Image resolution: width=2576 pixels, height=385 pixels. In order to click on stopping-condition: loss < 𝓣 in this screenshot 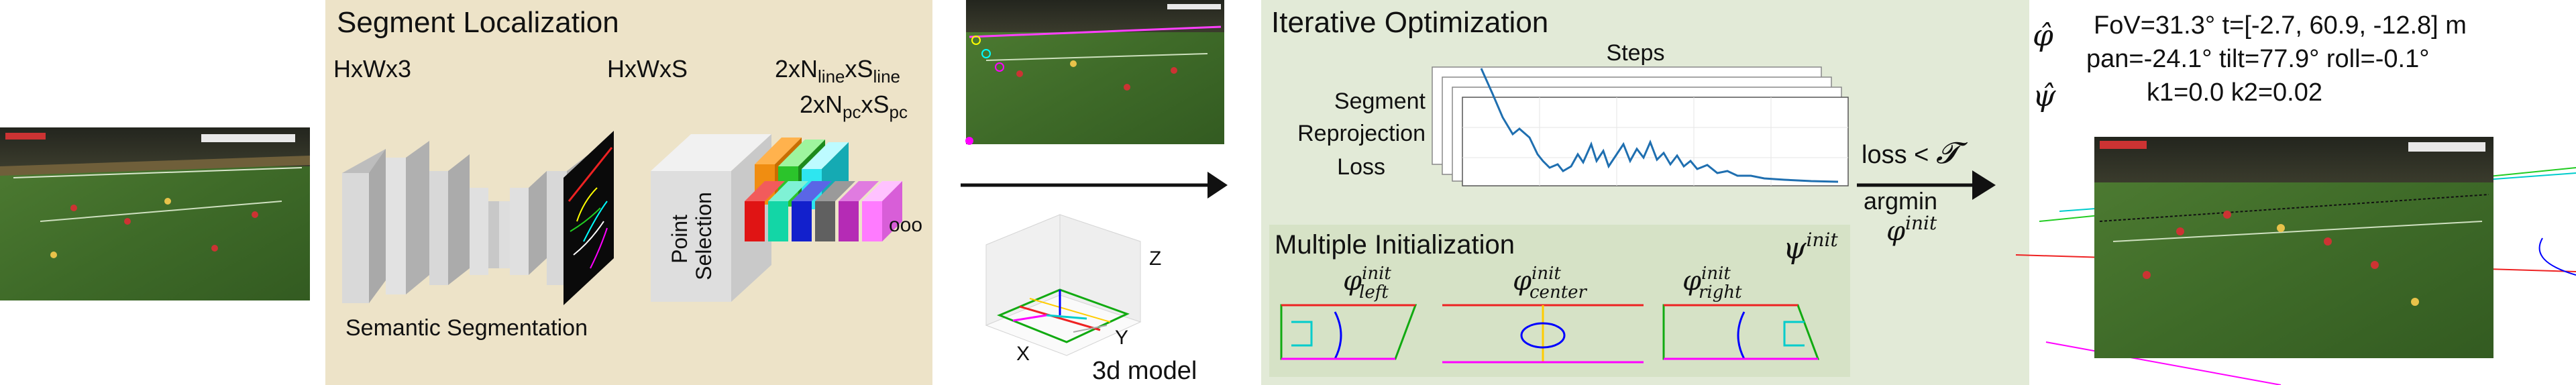, I will do `click(1915, 153)`.